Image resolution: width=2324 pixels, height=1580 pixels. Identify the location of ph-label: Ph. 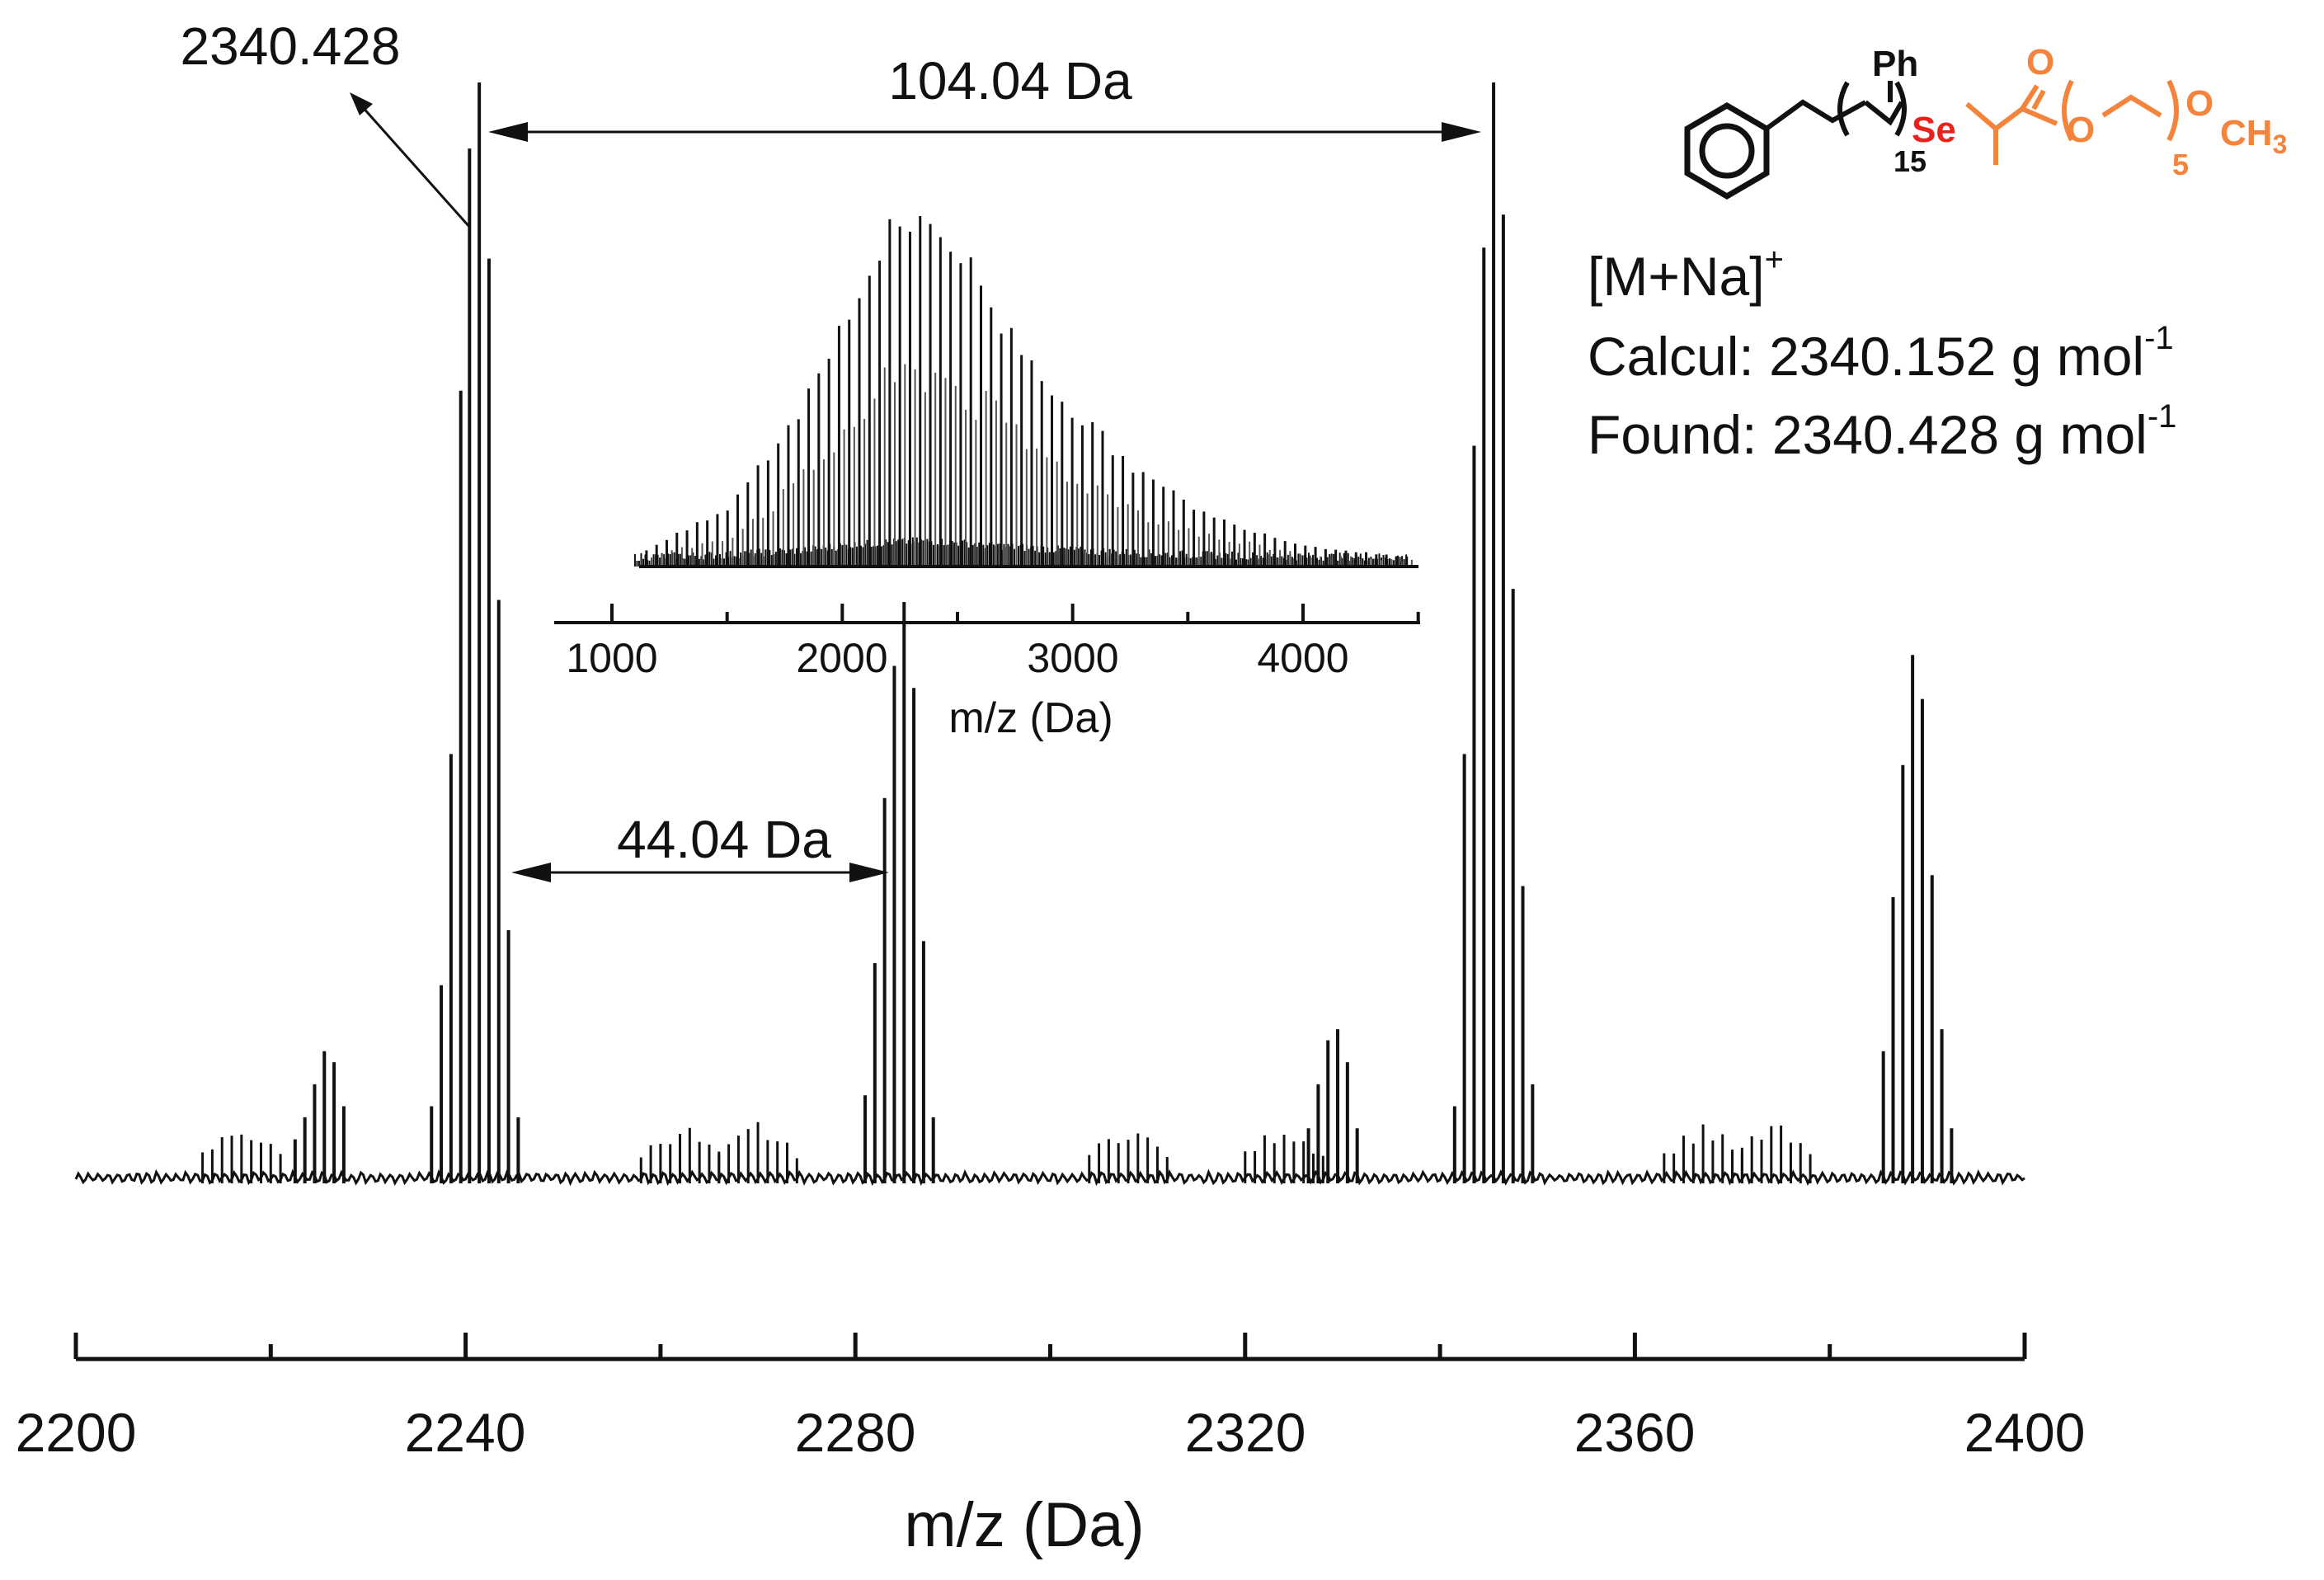
(1895, 64).